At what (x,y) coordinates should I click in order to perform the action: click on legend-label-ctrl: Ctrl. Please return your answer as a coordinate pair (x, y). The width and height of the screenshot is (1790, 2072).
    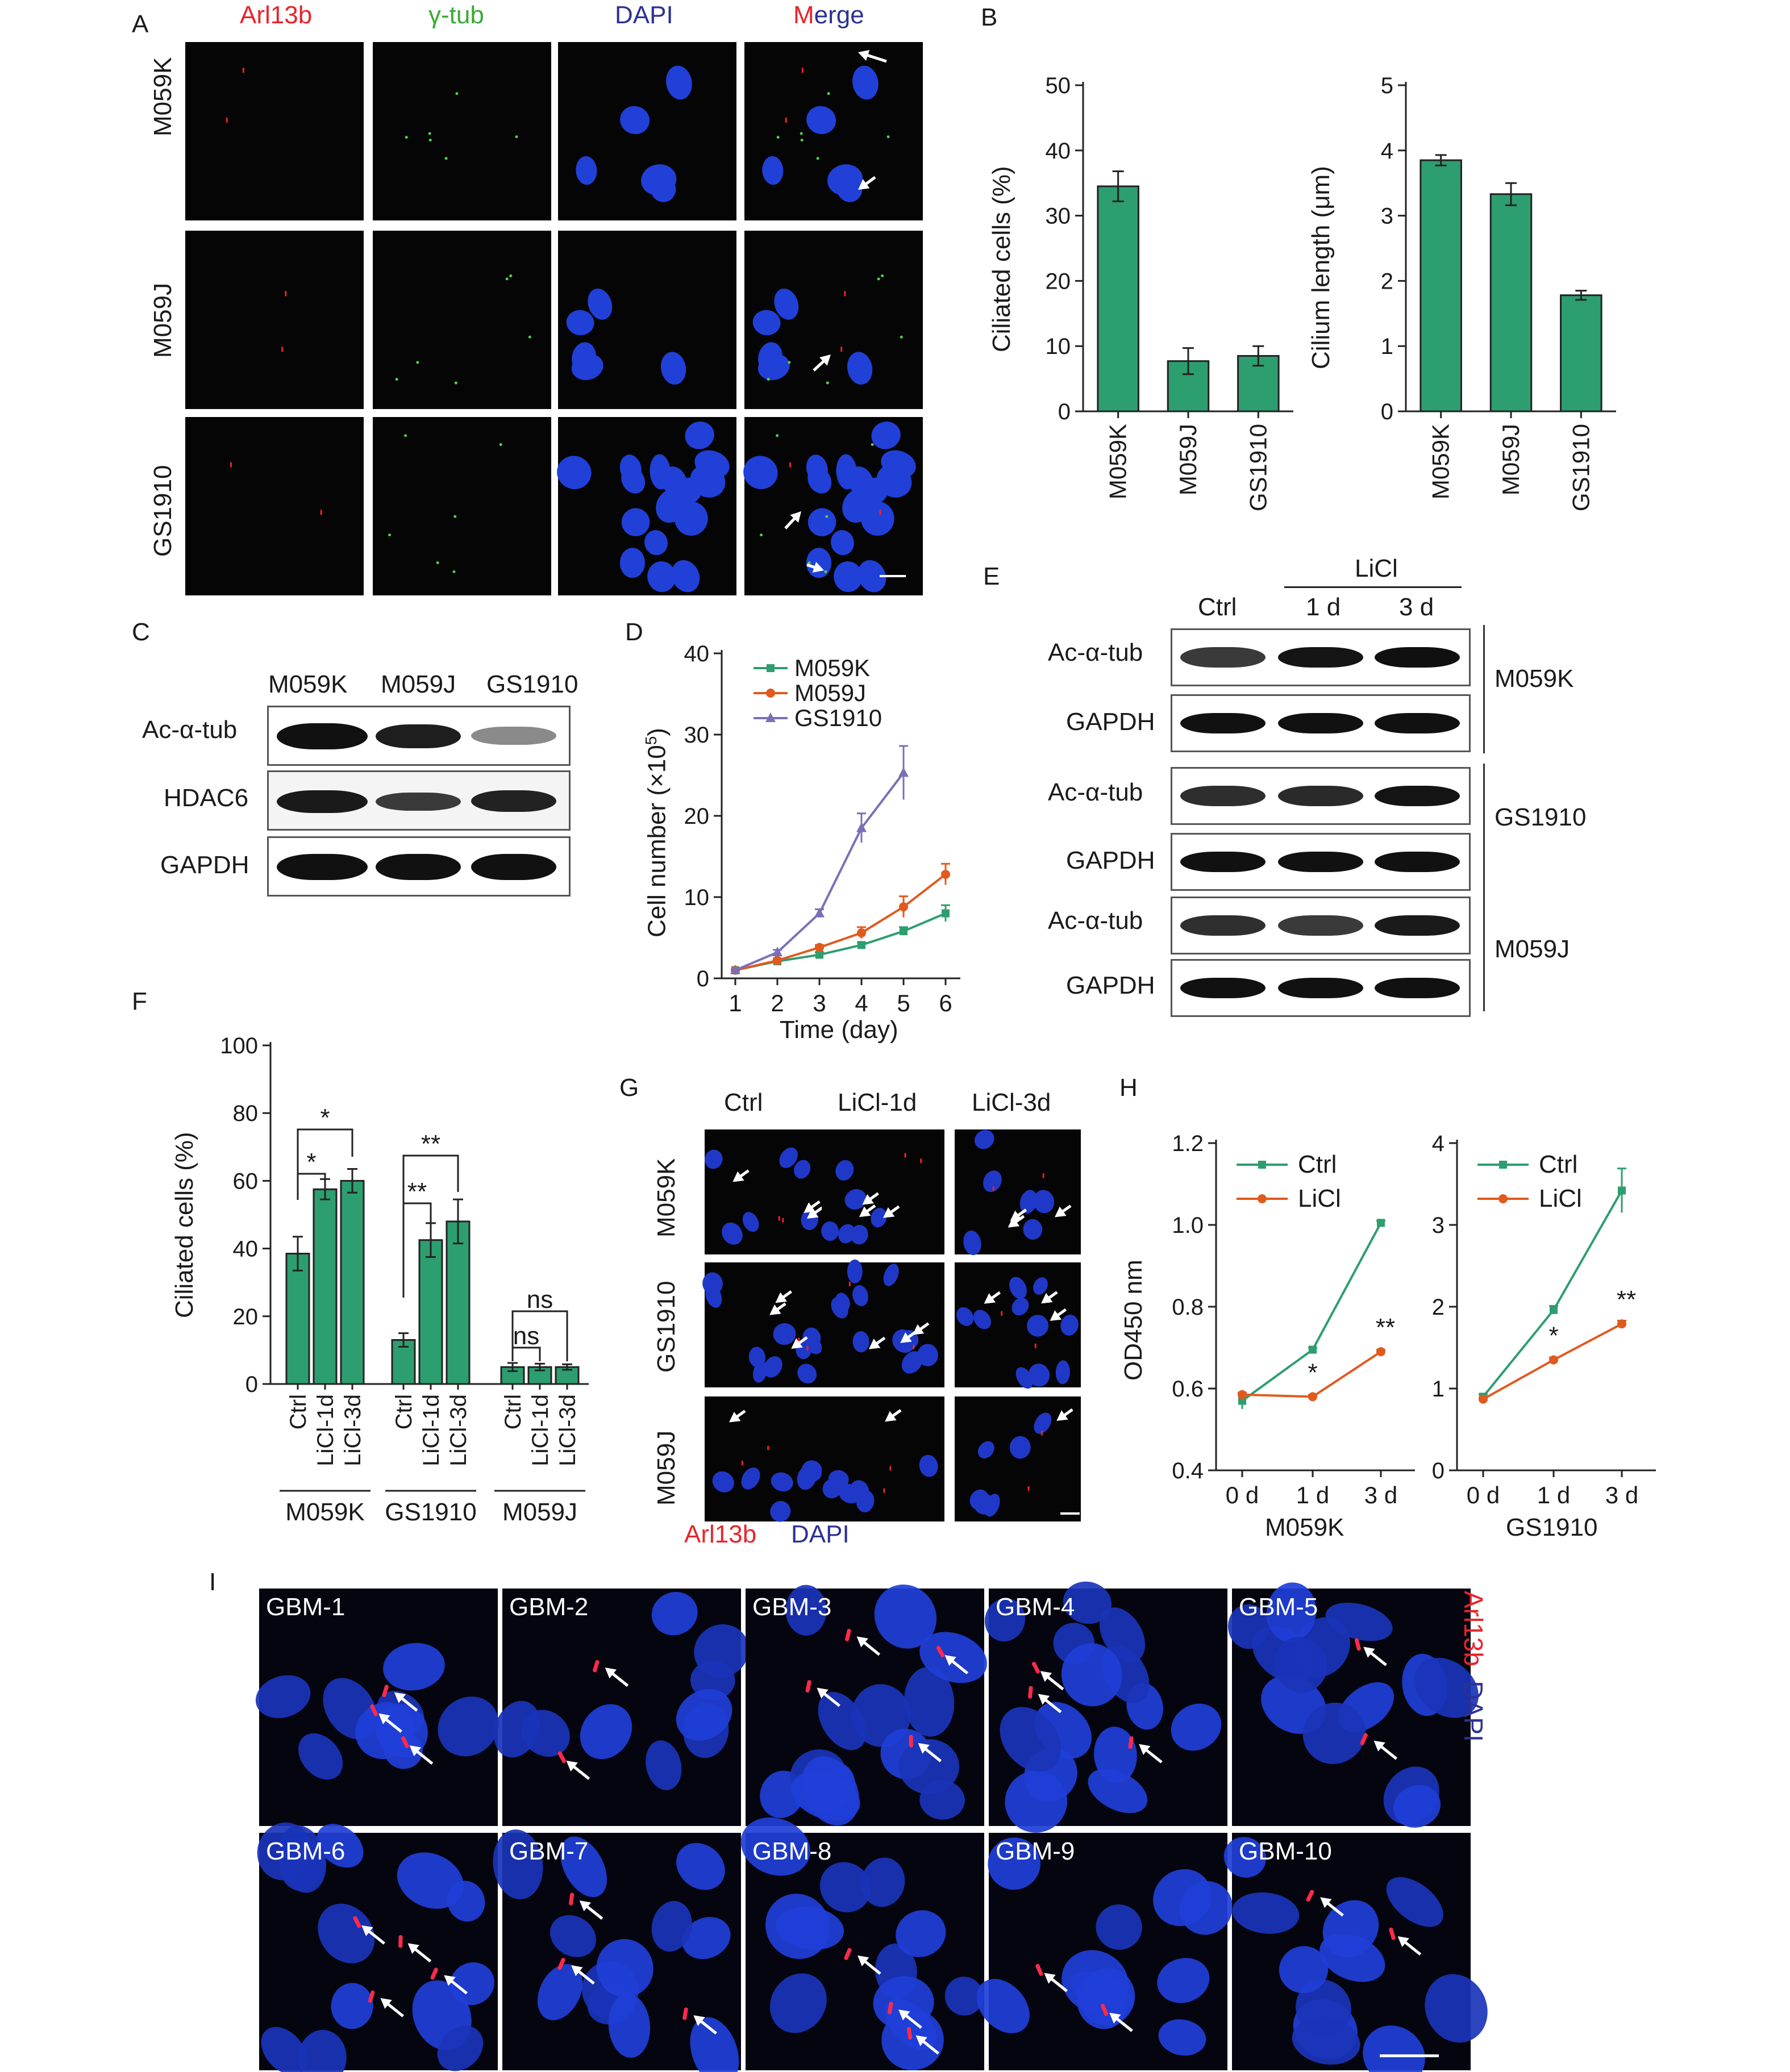
    Looking at the image, I should click on (1317, 1164).